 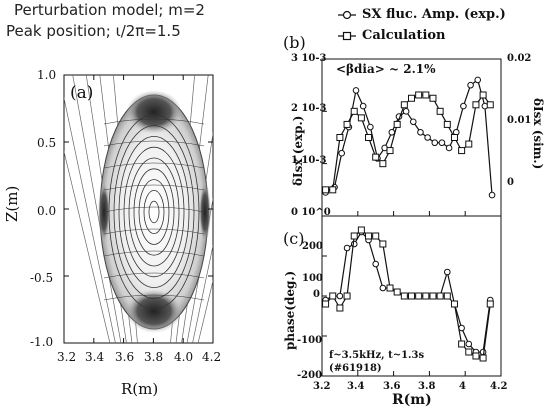 What do you see at coordinates (312, 246) in the screenshot?
I see `panel-c-ytick: 200` at bounding box center [312, 246].